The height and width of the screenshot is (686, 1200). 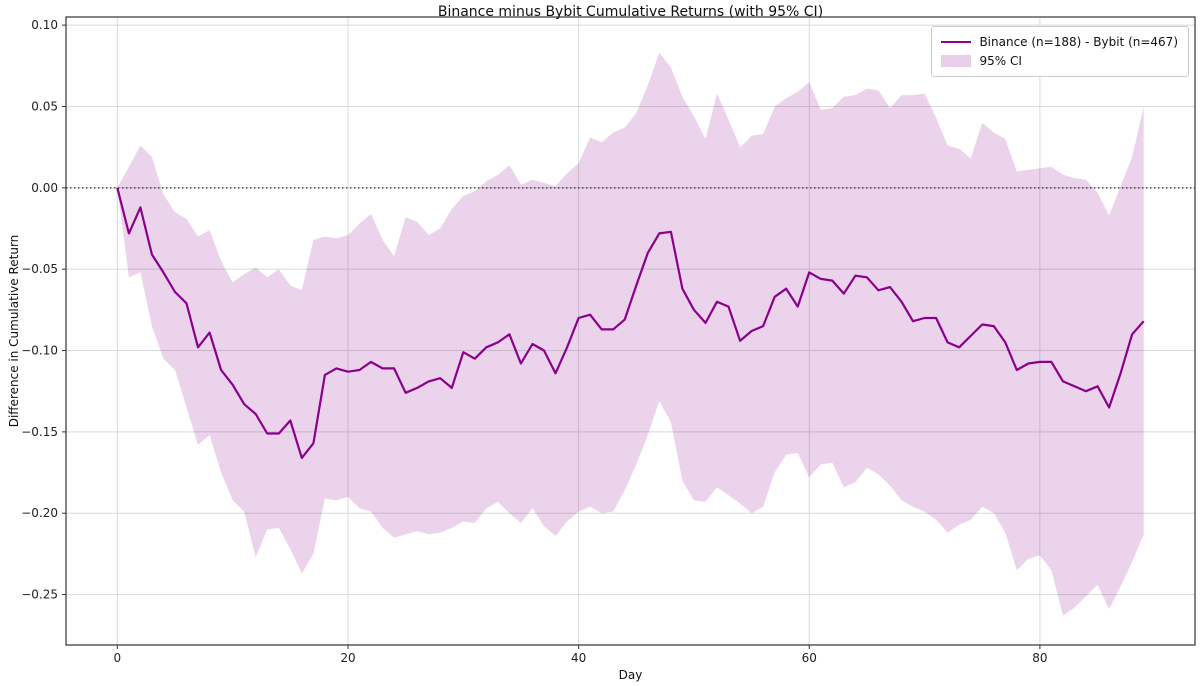 I want to click on legend-item-series: Binance (n=188) - Bybit (n=467), so click(x=1059, y=42).